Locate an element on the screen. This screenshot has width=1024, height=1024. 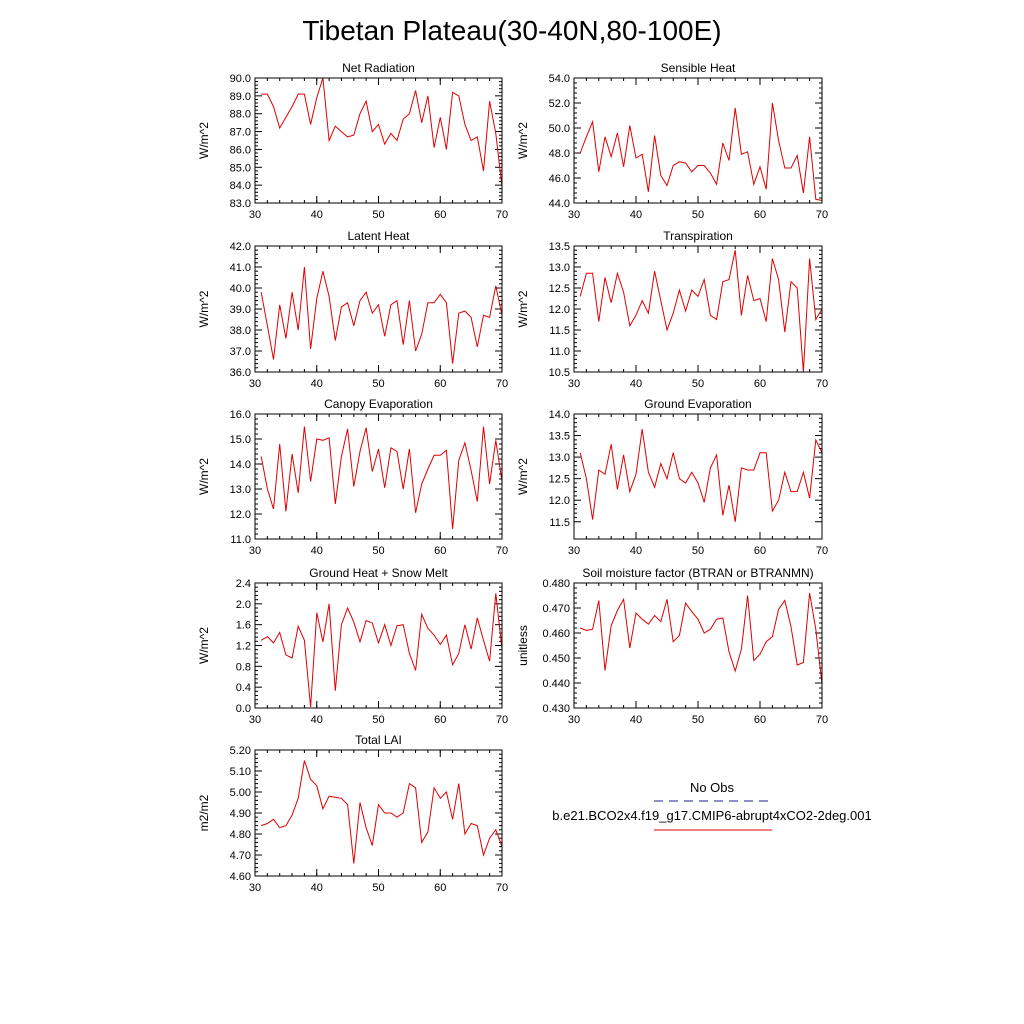
y-tick-label: 4.60 is located at coordinates (240, 877).